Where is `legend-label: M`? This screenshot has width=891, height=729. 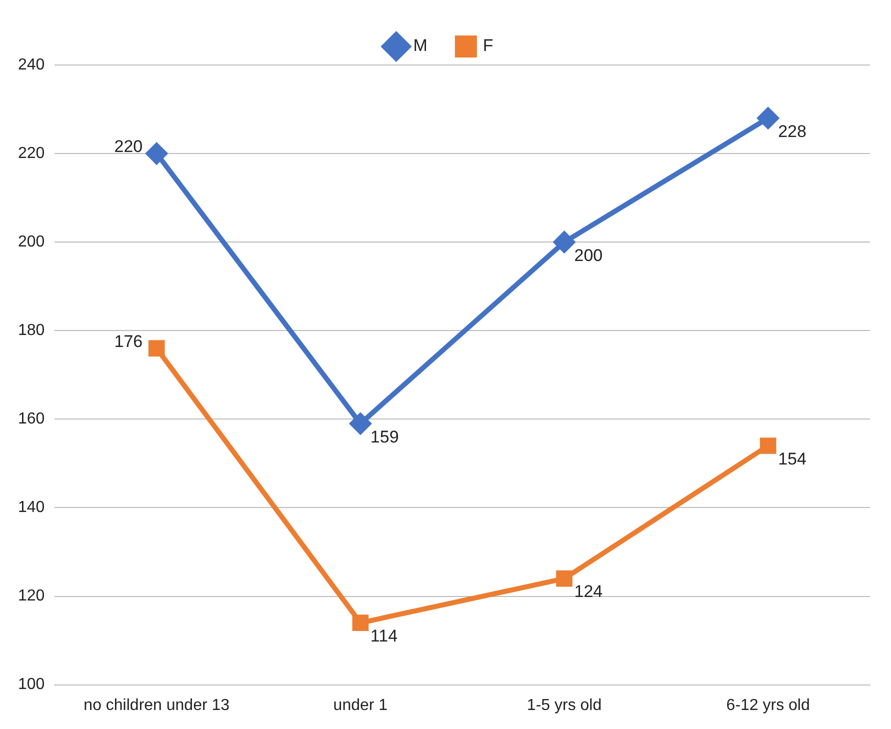 legend-label: M is located at coordinates (420, 46).